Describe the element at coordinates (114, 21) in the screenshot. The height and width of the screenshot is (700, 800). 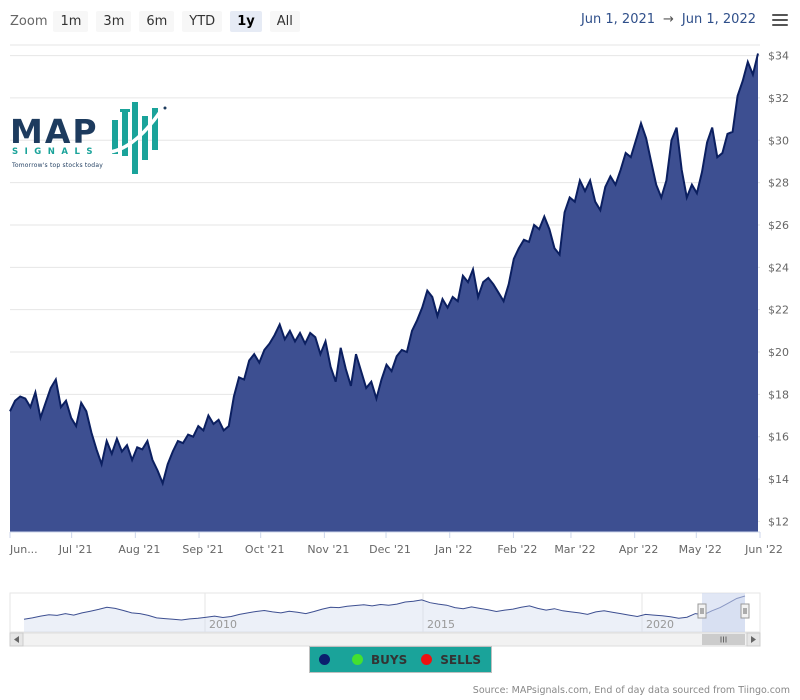
I see `zoom-3m-button: 3m` at that location.